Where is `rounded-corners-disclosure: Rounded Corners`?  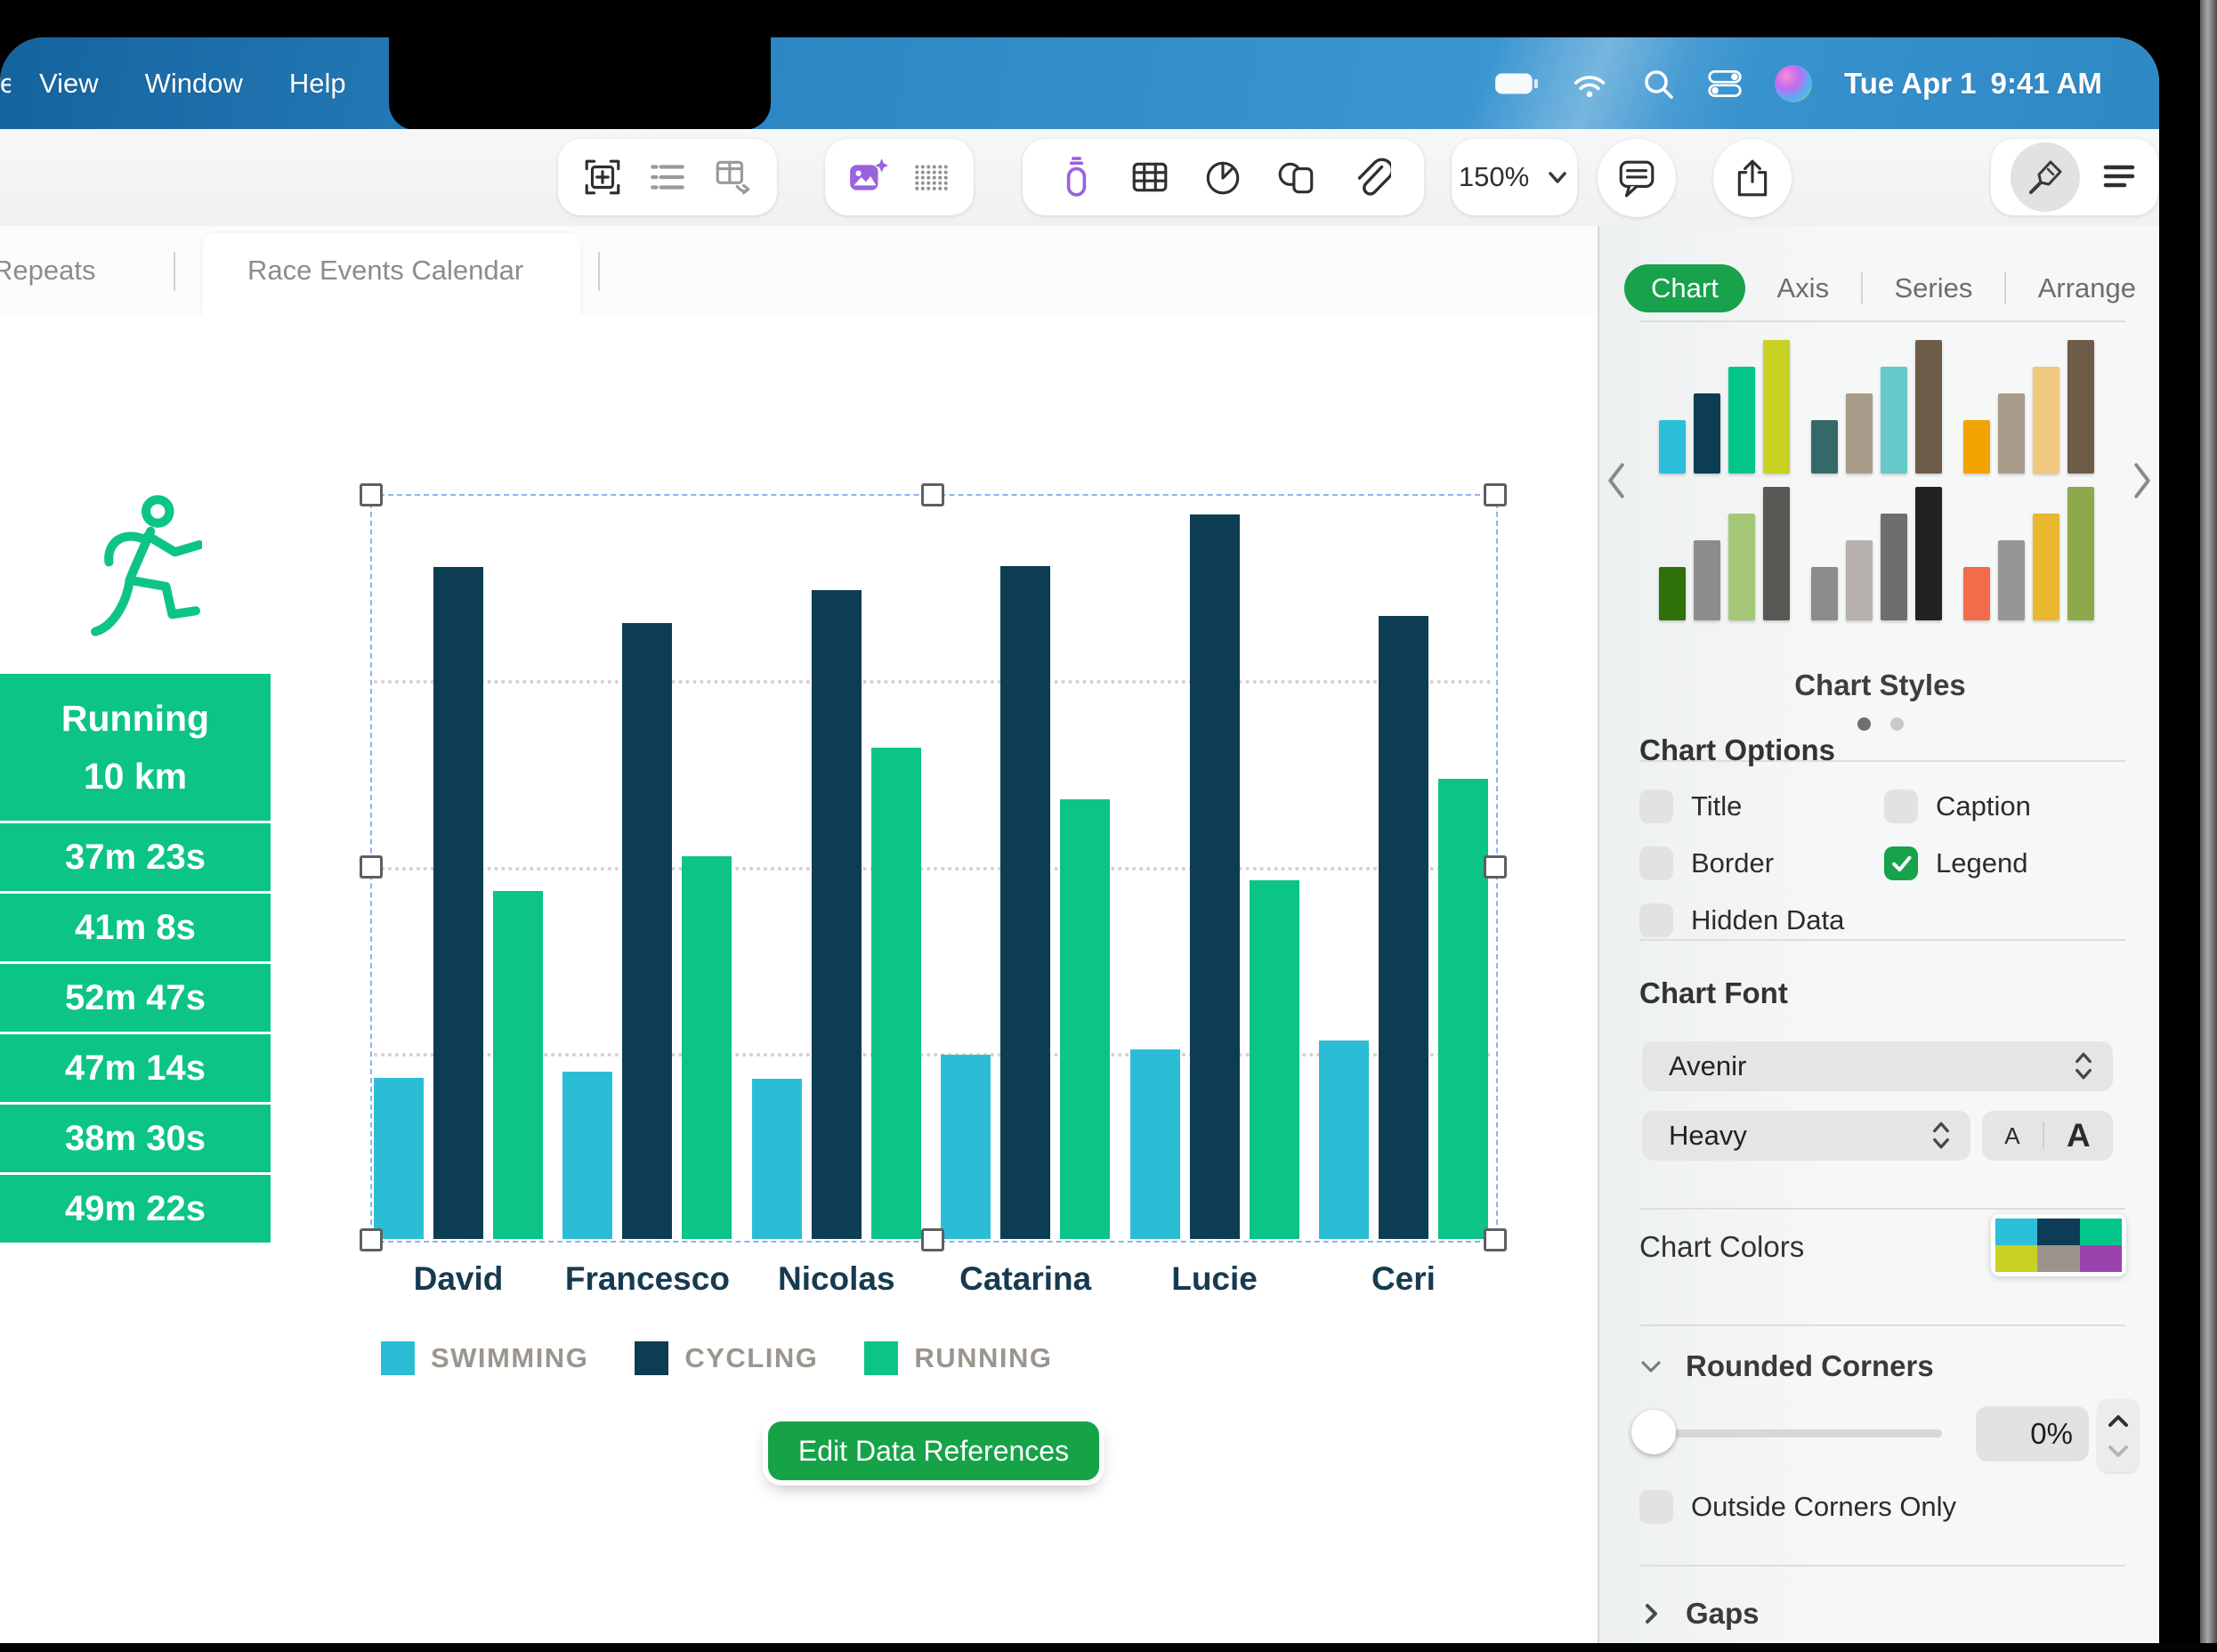 rounded-corners-disclosure: Rounded Corners is located at coordinates (1787, 1366).